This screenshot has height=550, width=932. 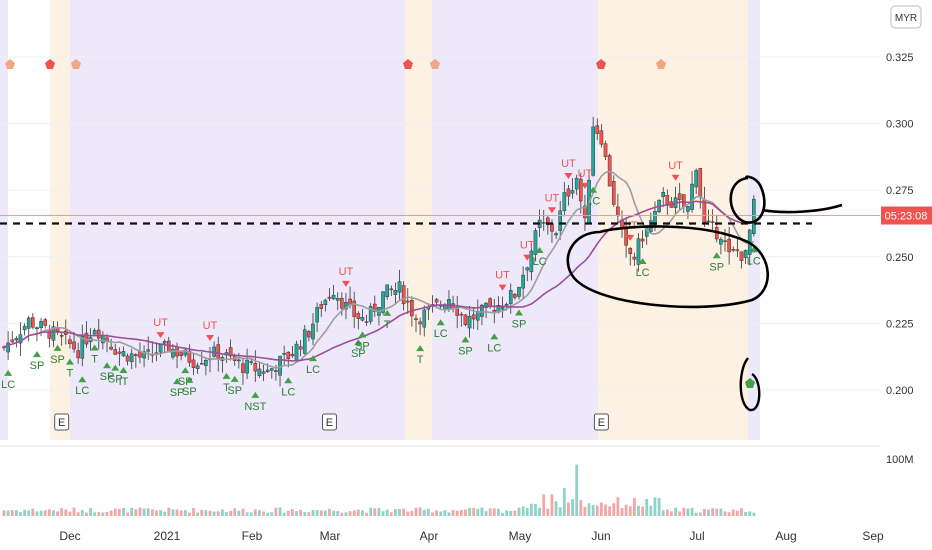 What do you see at coordinates (471, 536) in the screenshot?
I see `time-axis: Dec 2021 Feb Mar Apr May Jun Jul Aug Sep` at bounding box center [471, 536].